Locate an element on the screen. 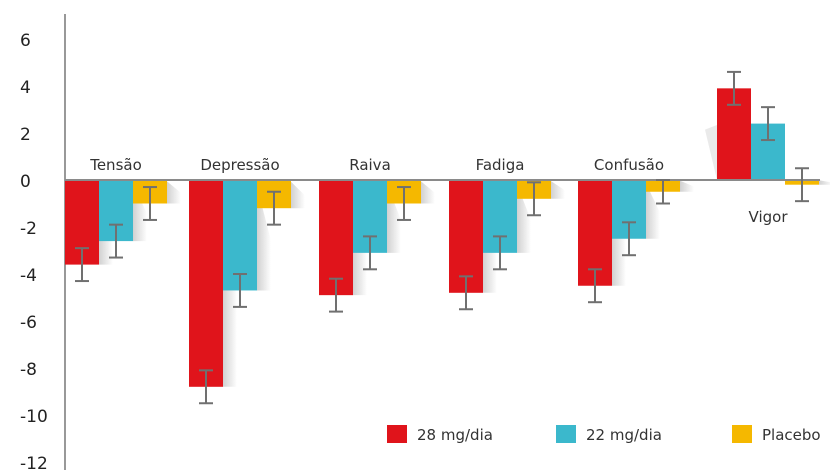 The width and height of the screenshot is (830, 473). error-bar-vigor-28-mg-dia is located at coordinates (734, 88).